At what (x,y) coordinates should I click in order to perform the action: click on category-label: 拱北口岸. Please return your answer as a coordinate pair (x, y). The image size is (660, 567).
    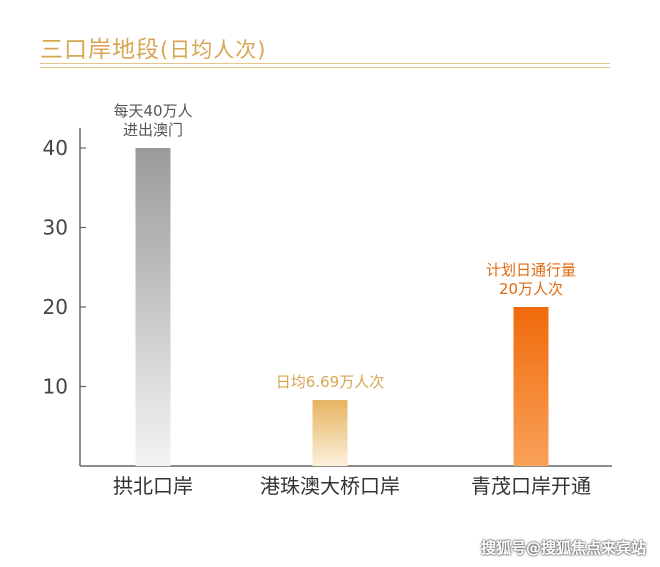
    Looking at the image, I should click on (153, 486).